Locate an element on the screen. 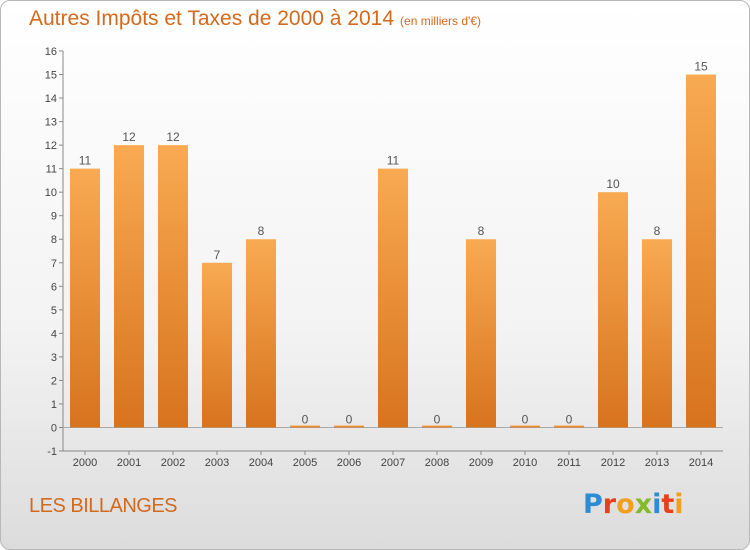 The width and height of the screenshot is (750, 550). chart-subtitle: (en milliers d'€) is located at coordinates (441, 21).